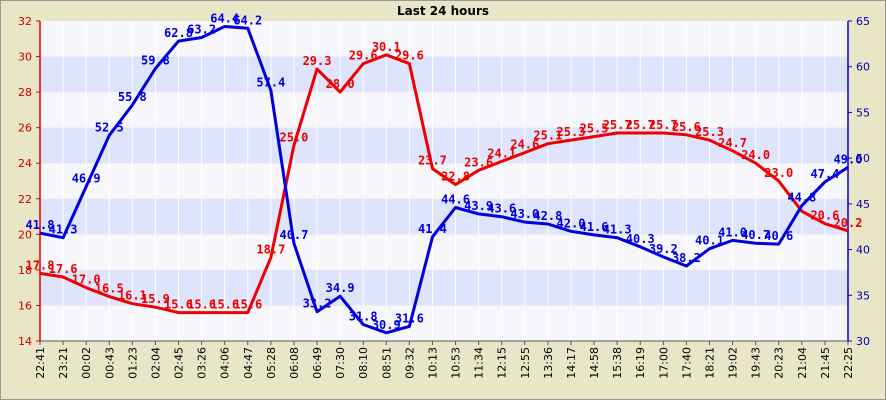 The height and width of the screenshot is (400, 886). Describe the element at coordinates (478, 206) in the screenshot. I see `data-label: 43.9` at that location.